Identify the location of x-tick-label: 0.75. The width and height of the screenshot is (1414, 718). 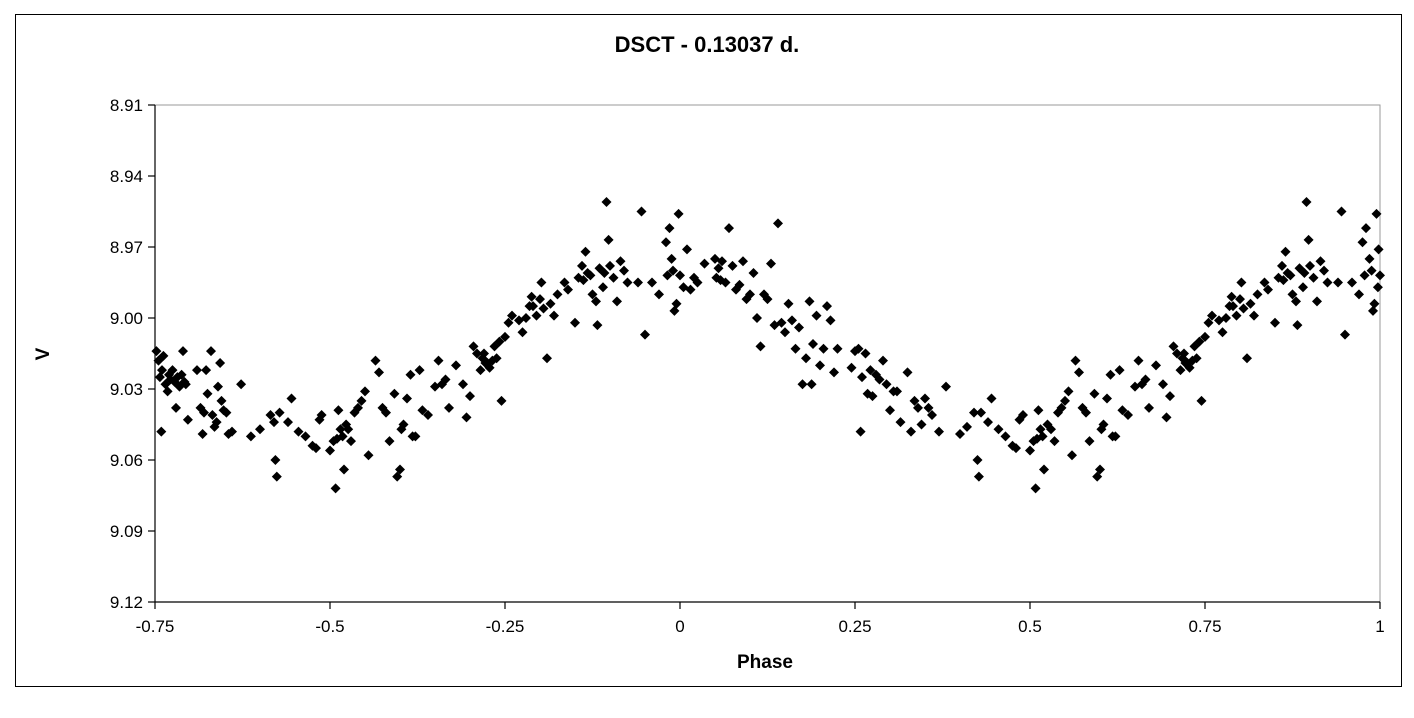
(1204, 626).